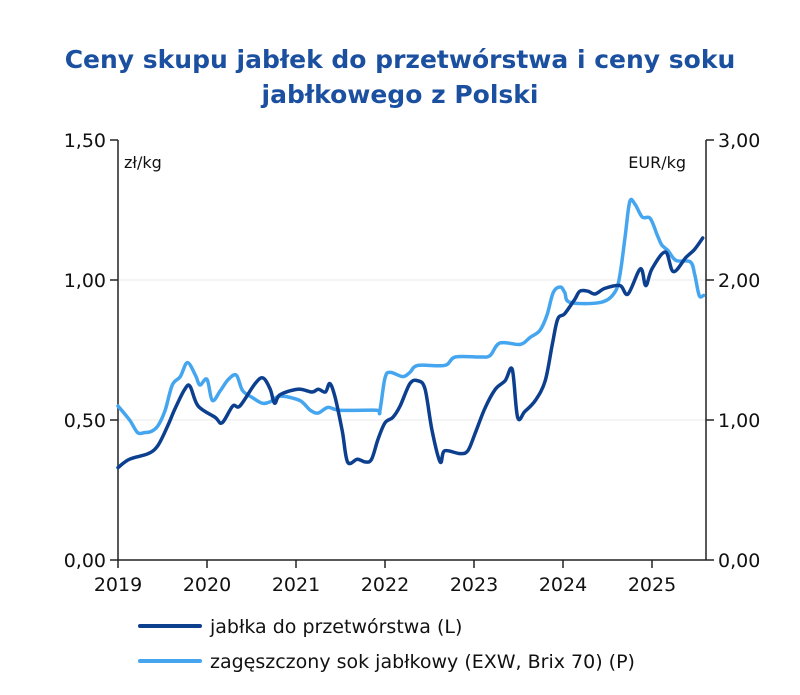  What do you see at coordinates (657, 162) in the screenshot?
I see `right-axis-unit: EUR/kg` at bounding box center [657, 162].